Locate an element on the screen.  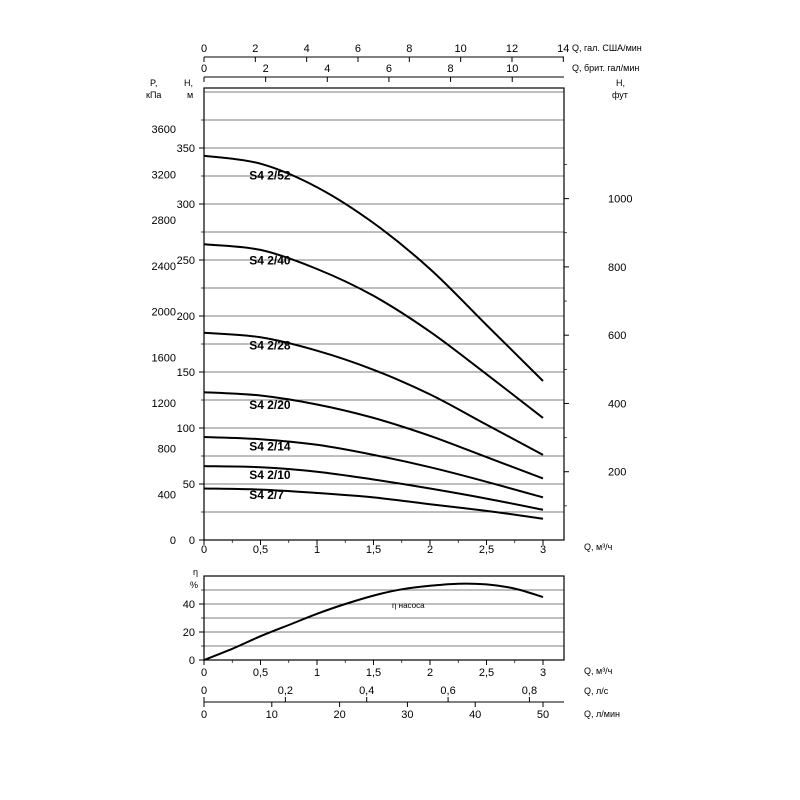
eta-tick-label: 40 is located at coordinates (189, 605).